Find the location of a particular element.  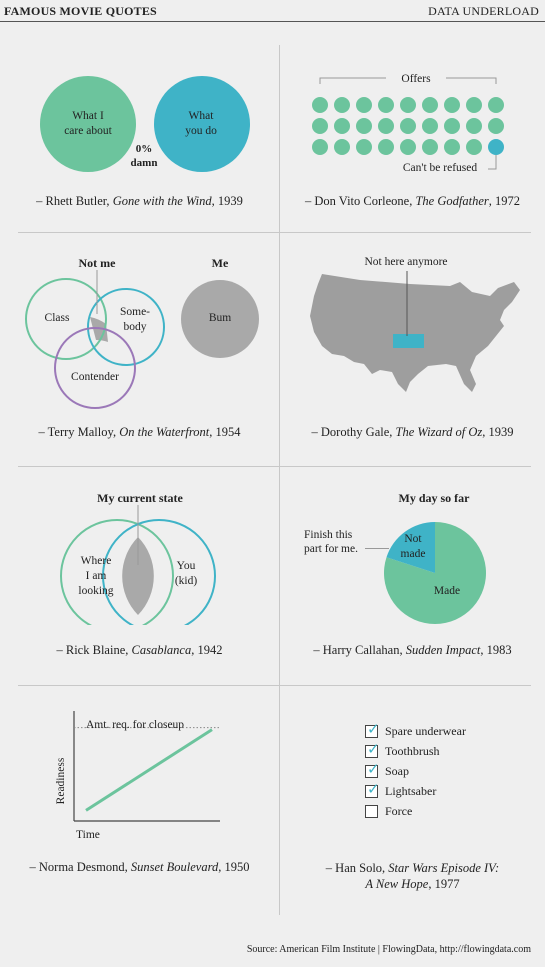

looking-line3: looking is located at coordinates (96, 591).